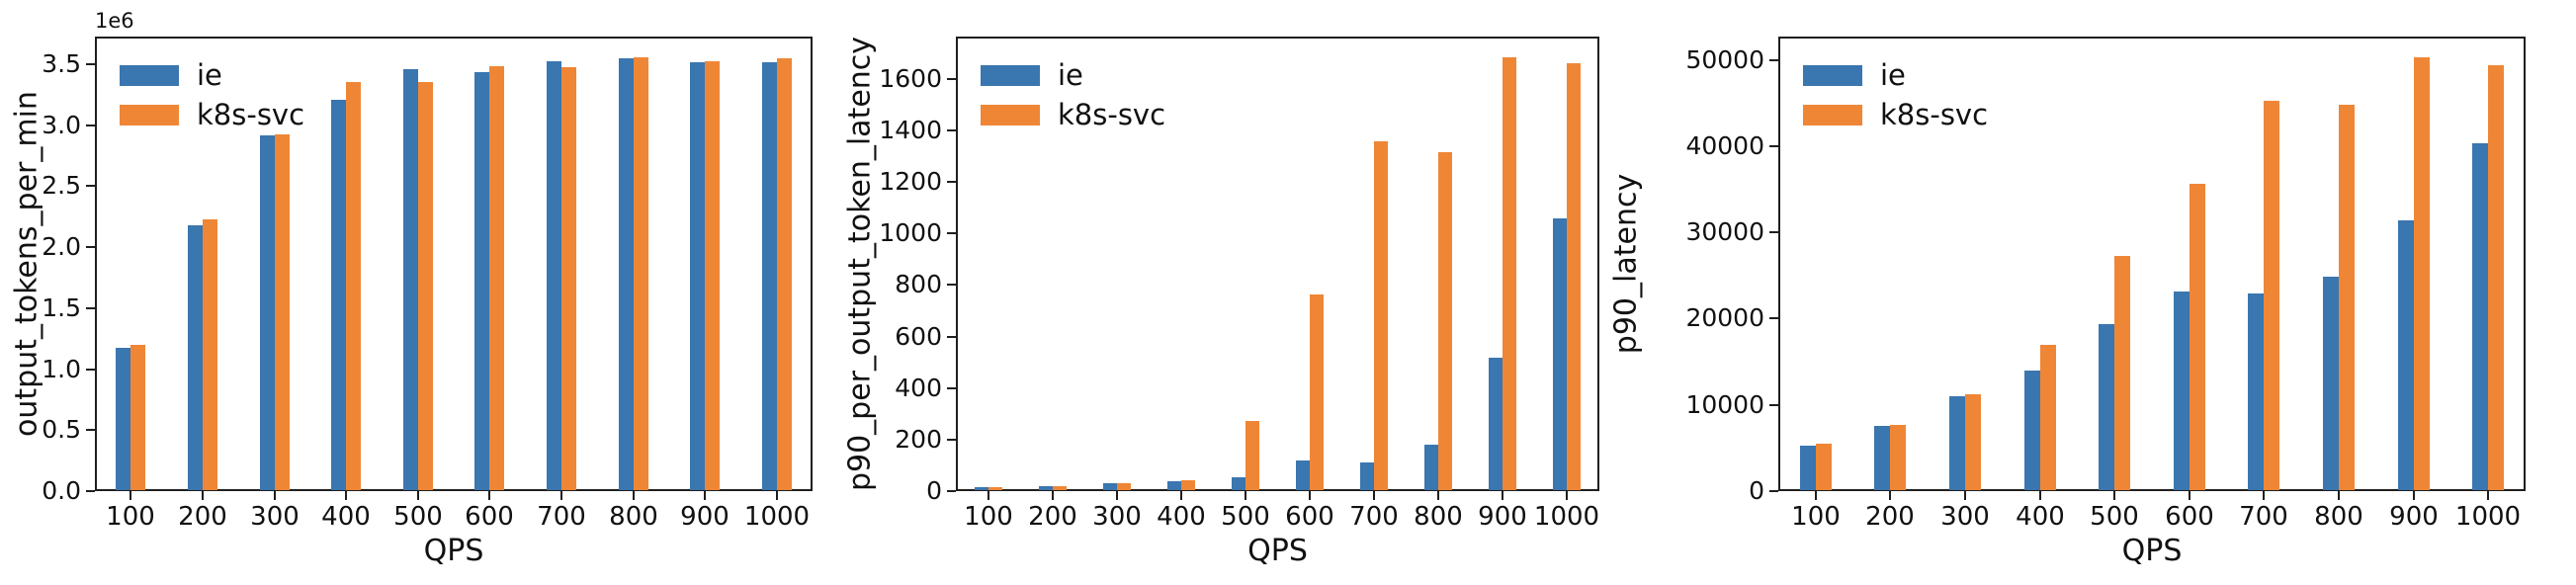 This screenshot has width=2576, height=585. I want to click on y-tick-label: 50000, so click(1724, 59).